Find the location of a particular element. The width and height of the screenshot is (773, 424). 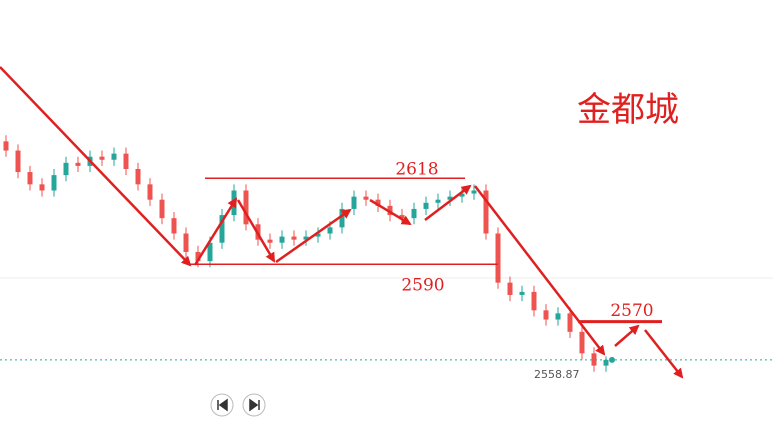

prev-icon is located at coordinates (222, 405).